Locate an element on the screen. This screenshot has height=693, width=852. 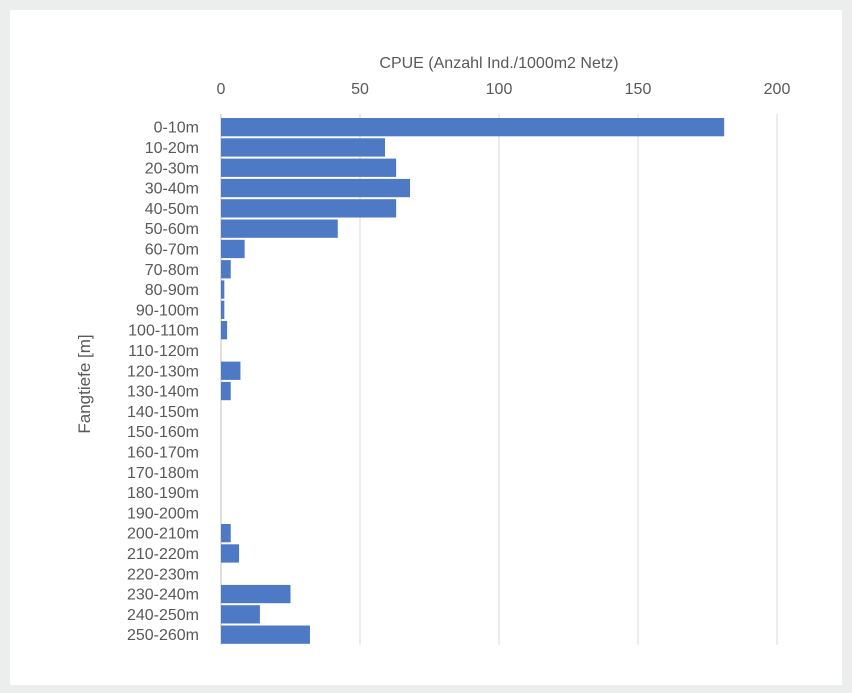
y-category-label: 30-40m is located at coordinates (172, 189).